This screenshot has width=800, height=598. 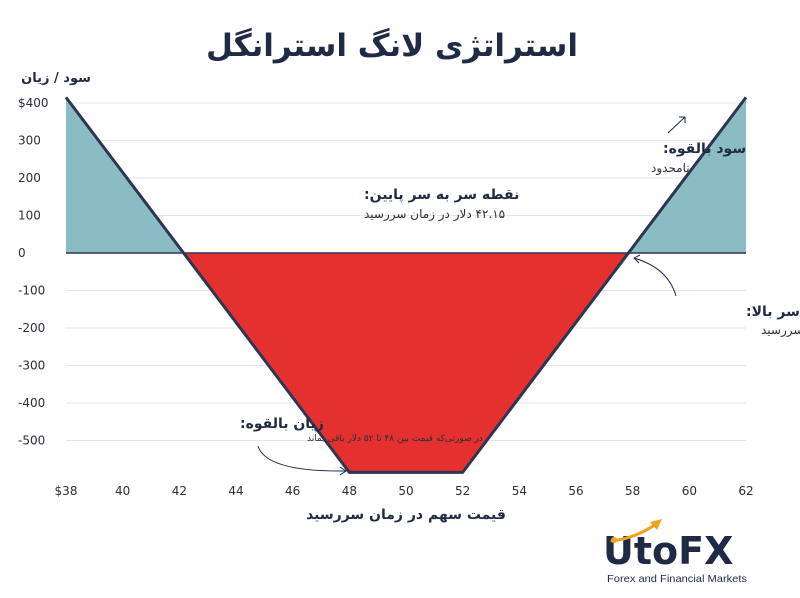 What do you see at coordinates (33, 272) in the screenshot?
I see `y-tick-labels: $400 300 200 100 0 -100 -200 -300 -400 -500` at bounding box center [33, 272].